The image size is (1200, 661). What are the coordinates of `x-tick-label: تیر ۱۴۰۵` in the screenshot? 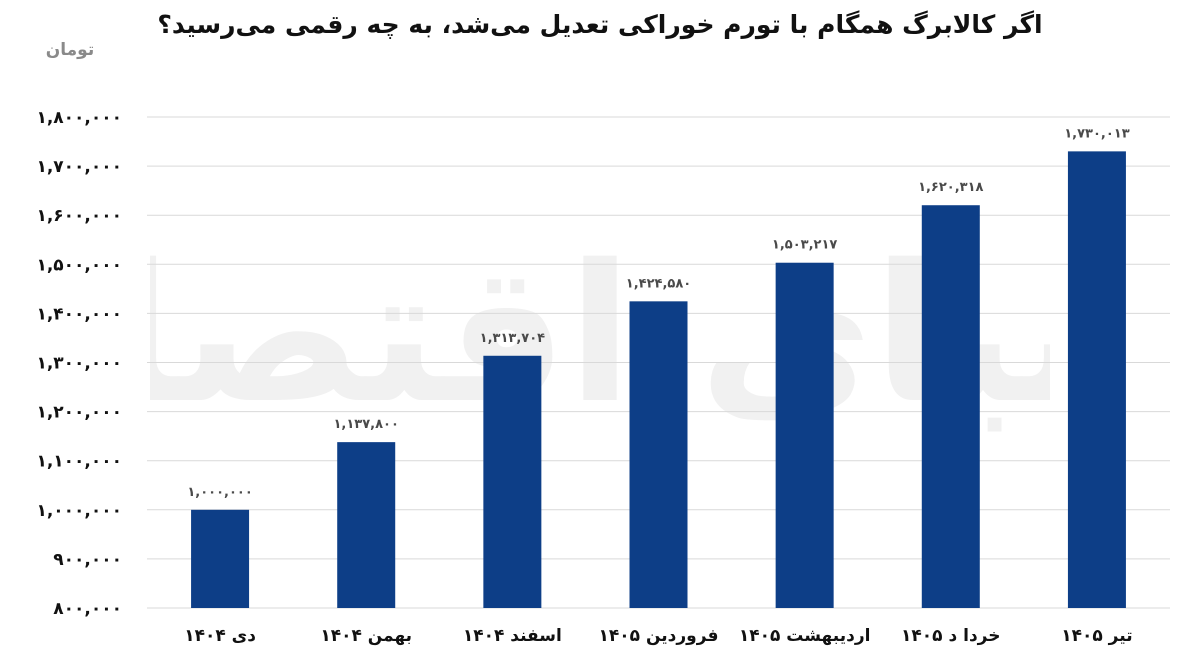 It's located at (1096, 636).